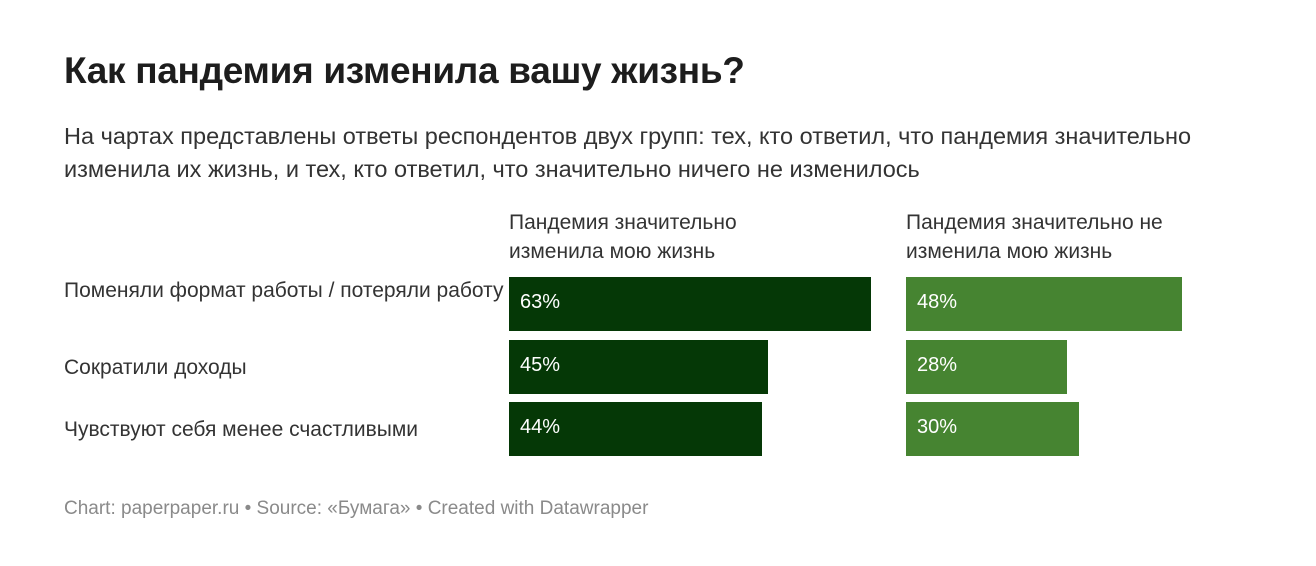 This screenshot has height=566, width=1316. What do you see at coordinates (540, 427) in the screenshot?
I see `bar-value-label: 44%` at bounding box center [540, 427].